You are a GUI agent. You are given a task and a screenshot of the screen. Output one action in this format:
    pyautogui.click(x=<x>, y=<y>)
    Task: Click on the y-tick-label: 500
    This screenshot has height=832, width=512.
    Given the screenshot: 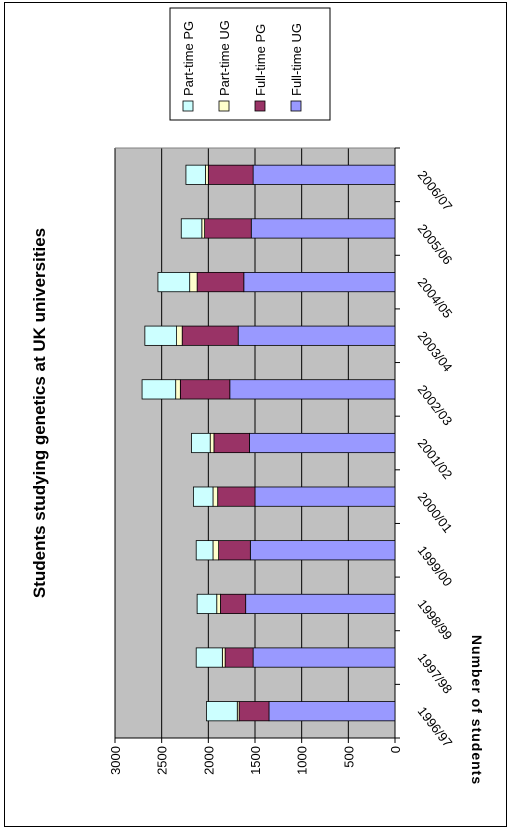 What is the action you would take?
    pyautogui.click(x=348, y=757)
    